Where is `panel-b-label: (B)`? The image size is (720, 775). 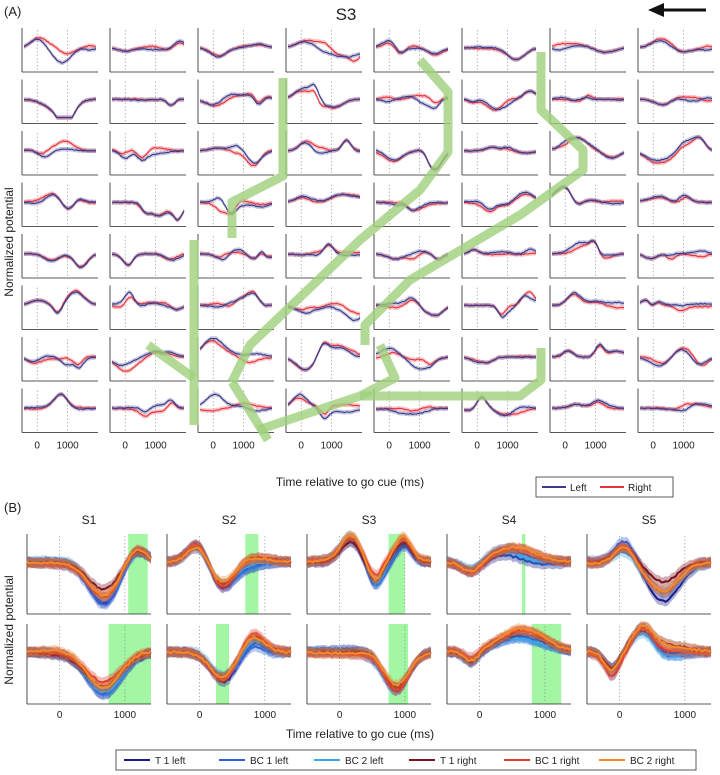 panel-b-label: (B) is located at coordinates (12, 507).